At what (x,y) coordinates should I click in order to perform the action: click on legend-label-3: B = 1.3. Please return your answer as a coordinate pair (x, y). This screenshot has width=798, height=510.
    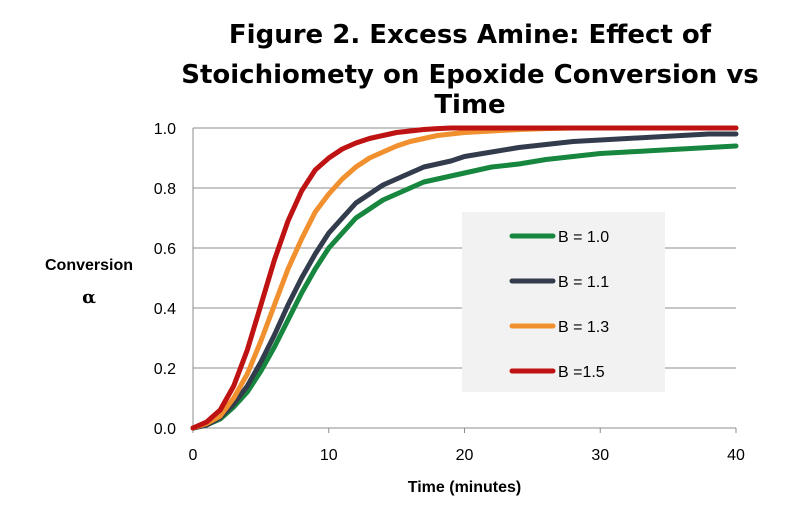
    Looking at the image, I should click on (583, 327).